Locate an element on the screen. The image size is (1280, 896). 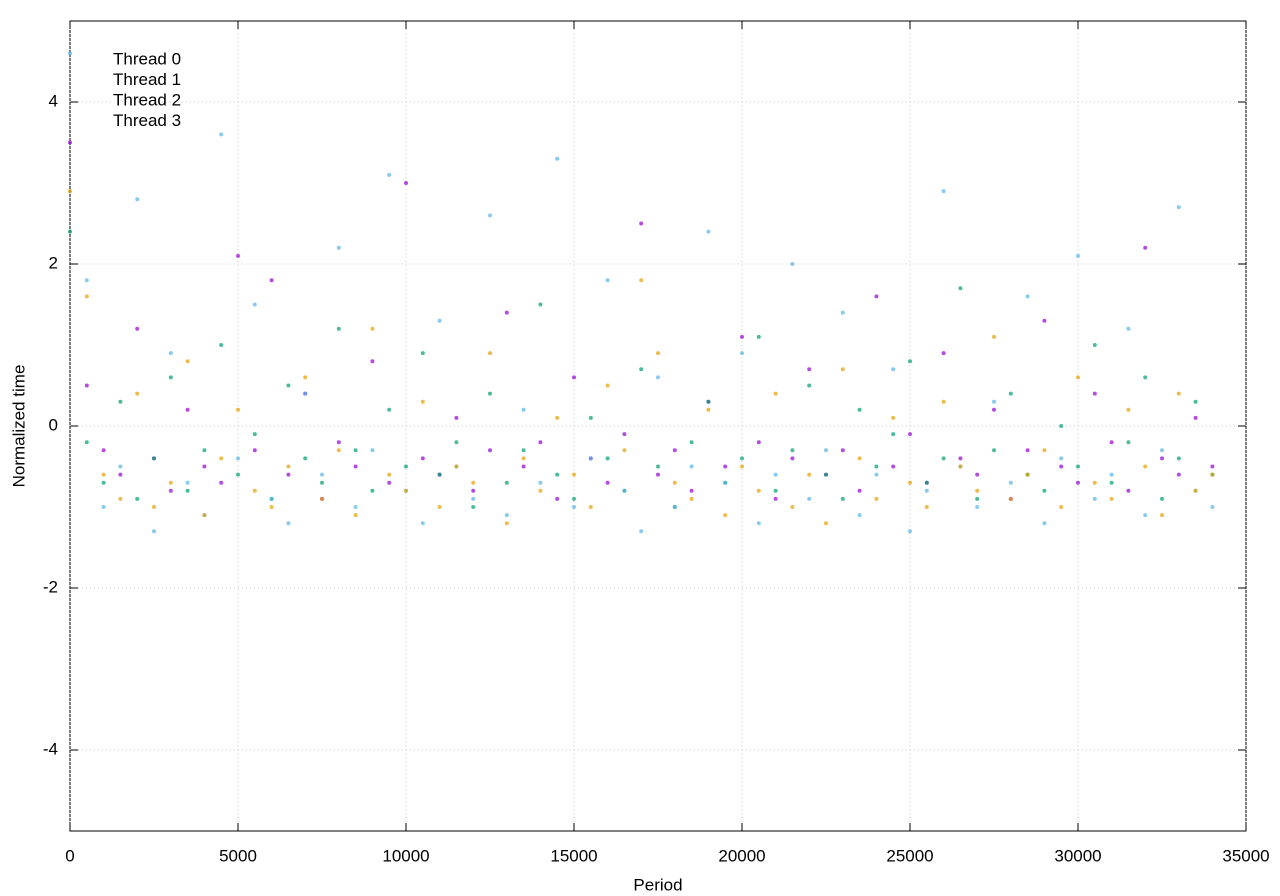
y-axis-label: Normalized time is located at coordinates (18, 426).